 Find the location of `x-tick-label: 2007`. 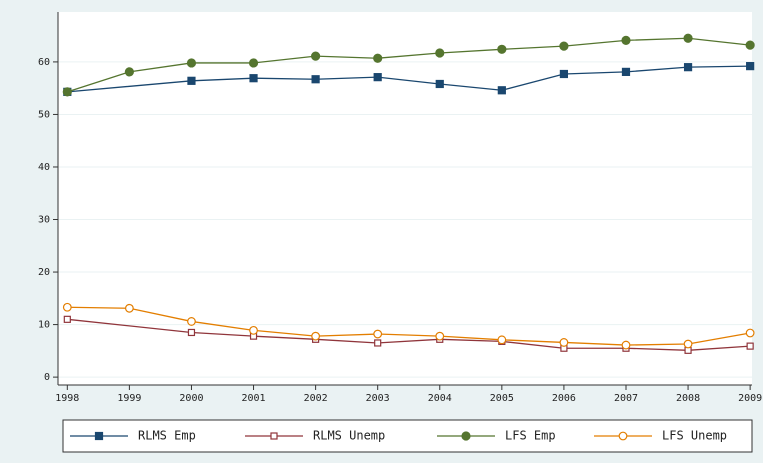

x-tick-label: 2007 is located at coordinates (626, 398).